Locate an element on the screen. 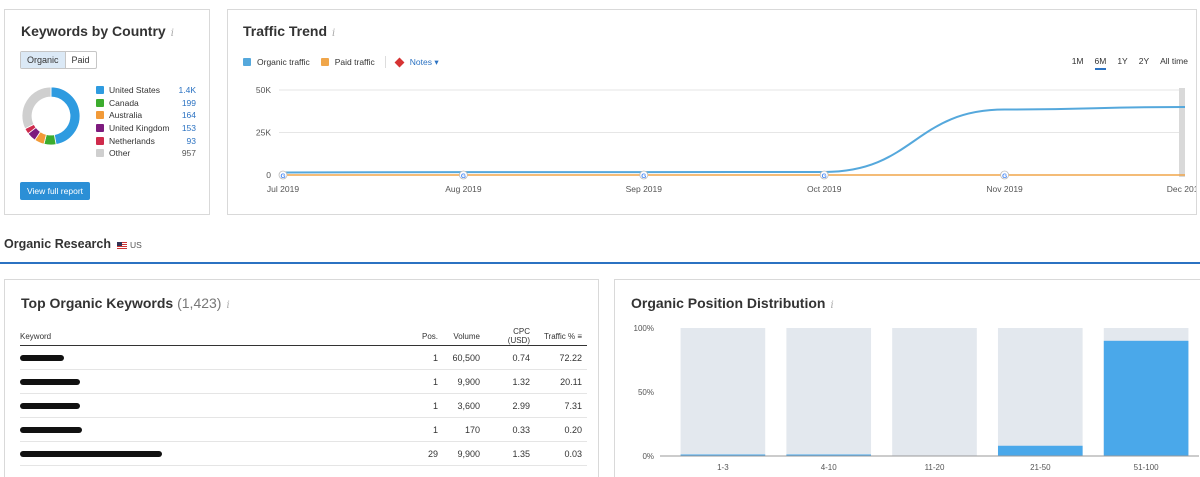 This screenshot has width=1200, height=477. legend-keyword-count: 153 is located at coordinates (188, 128).